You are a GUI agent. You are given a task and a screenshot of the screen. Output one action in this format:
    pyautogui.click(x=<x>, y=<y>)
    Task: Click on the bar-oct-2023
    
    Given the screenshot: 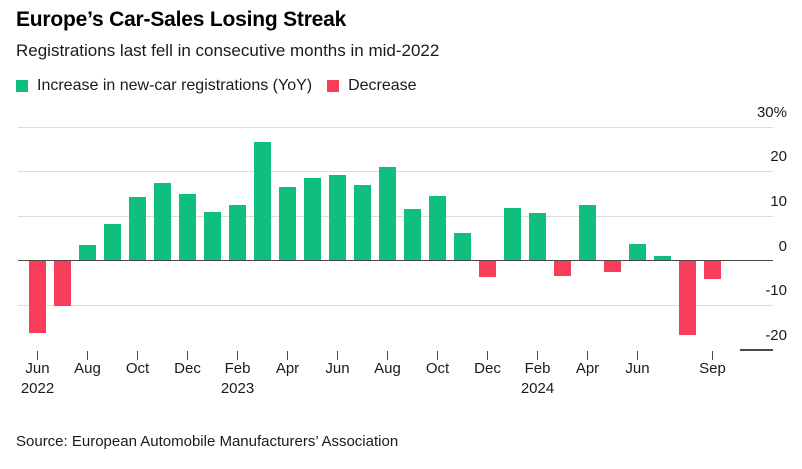 What is the action you would take?
    pyautogui.click(x=437, y=228)
    